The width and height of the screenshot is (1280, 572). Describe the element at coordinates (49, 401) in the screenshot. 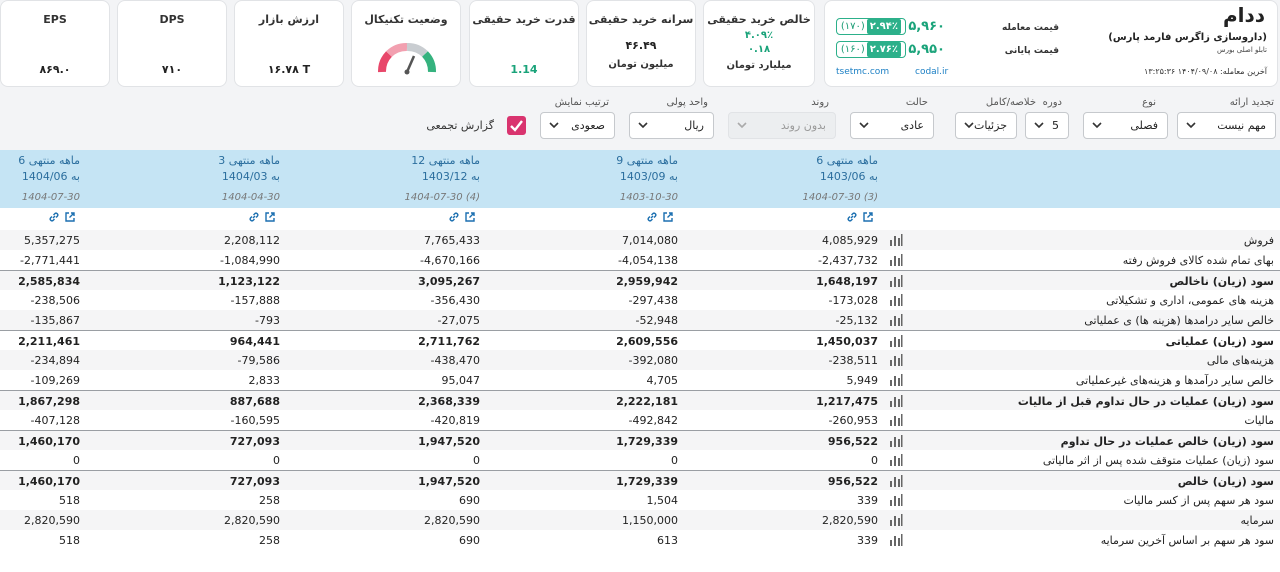

I see `row-value: 1,867,298` at that location.